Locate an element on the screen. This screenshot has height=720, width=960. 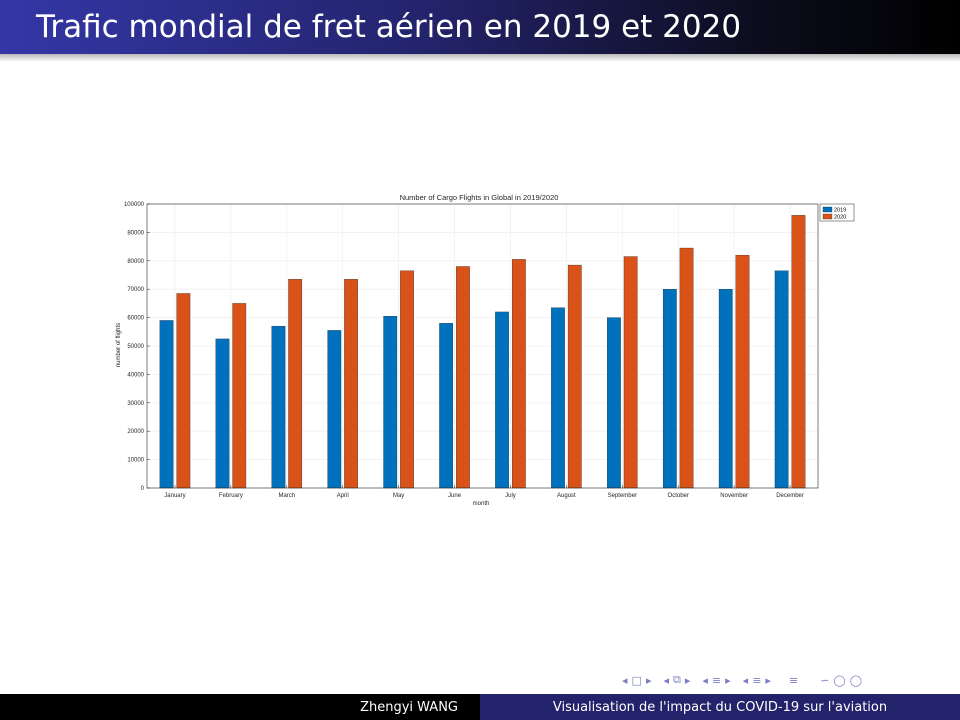
nav-symbol: □ is located at coordinates (636, 680).